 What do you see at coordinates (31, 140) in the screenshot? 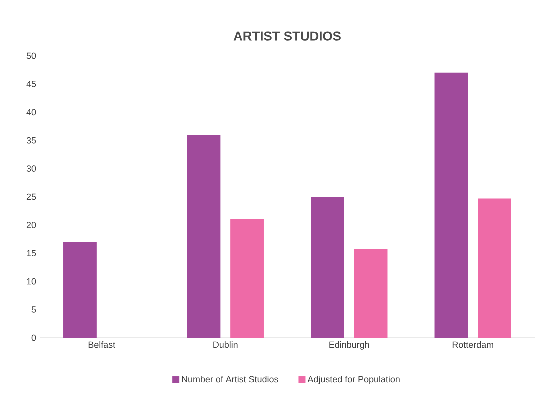
I see `y-tick-label: 35` at bounding box center [31, 140].